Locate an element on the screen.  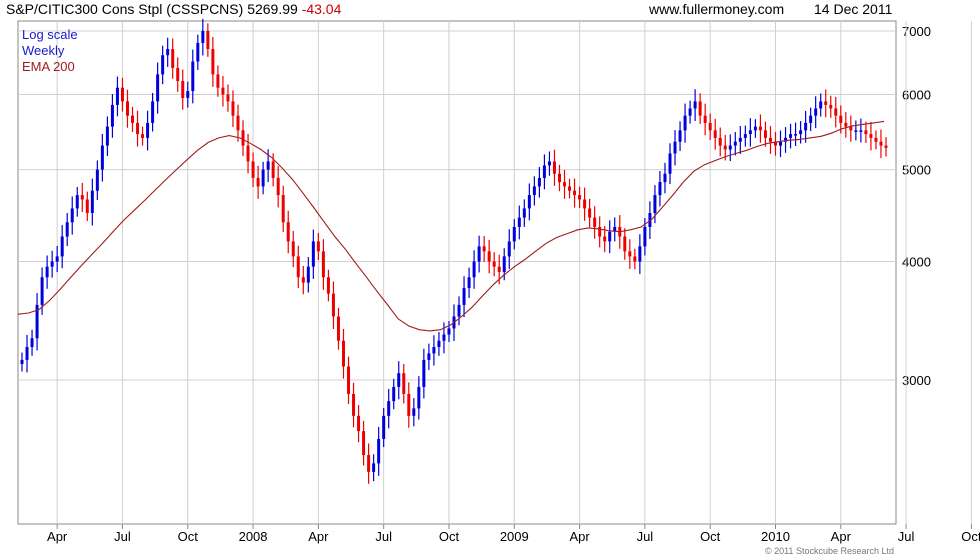
chart-date: 14 Dec 2011 is located at coordinates (853, 9).